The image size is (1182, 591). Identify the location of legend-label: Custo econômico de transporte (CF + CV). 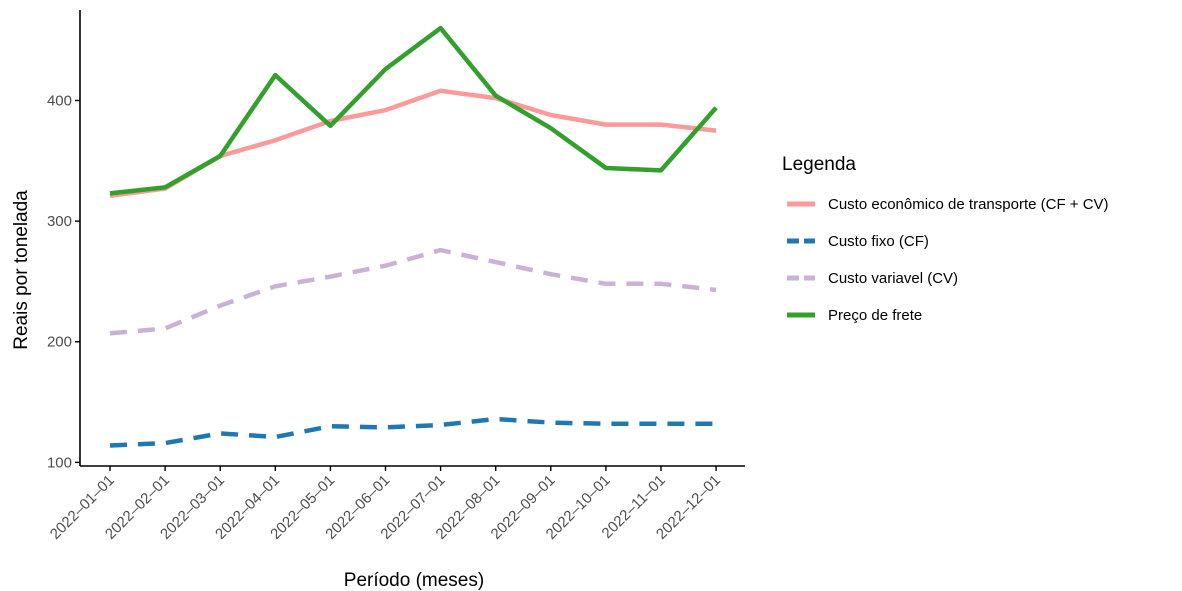
(968, 204).